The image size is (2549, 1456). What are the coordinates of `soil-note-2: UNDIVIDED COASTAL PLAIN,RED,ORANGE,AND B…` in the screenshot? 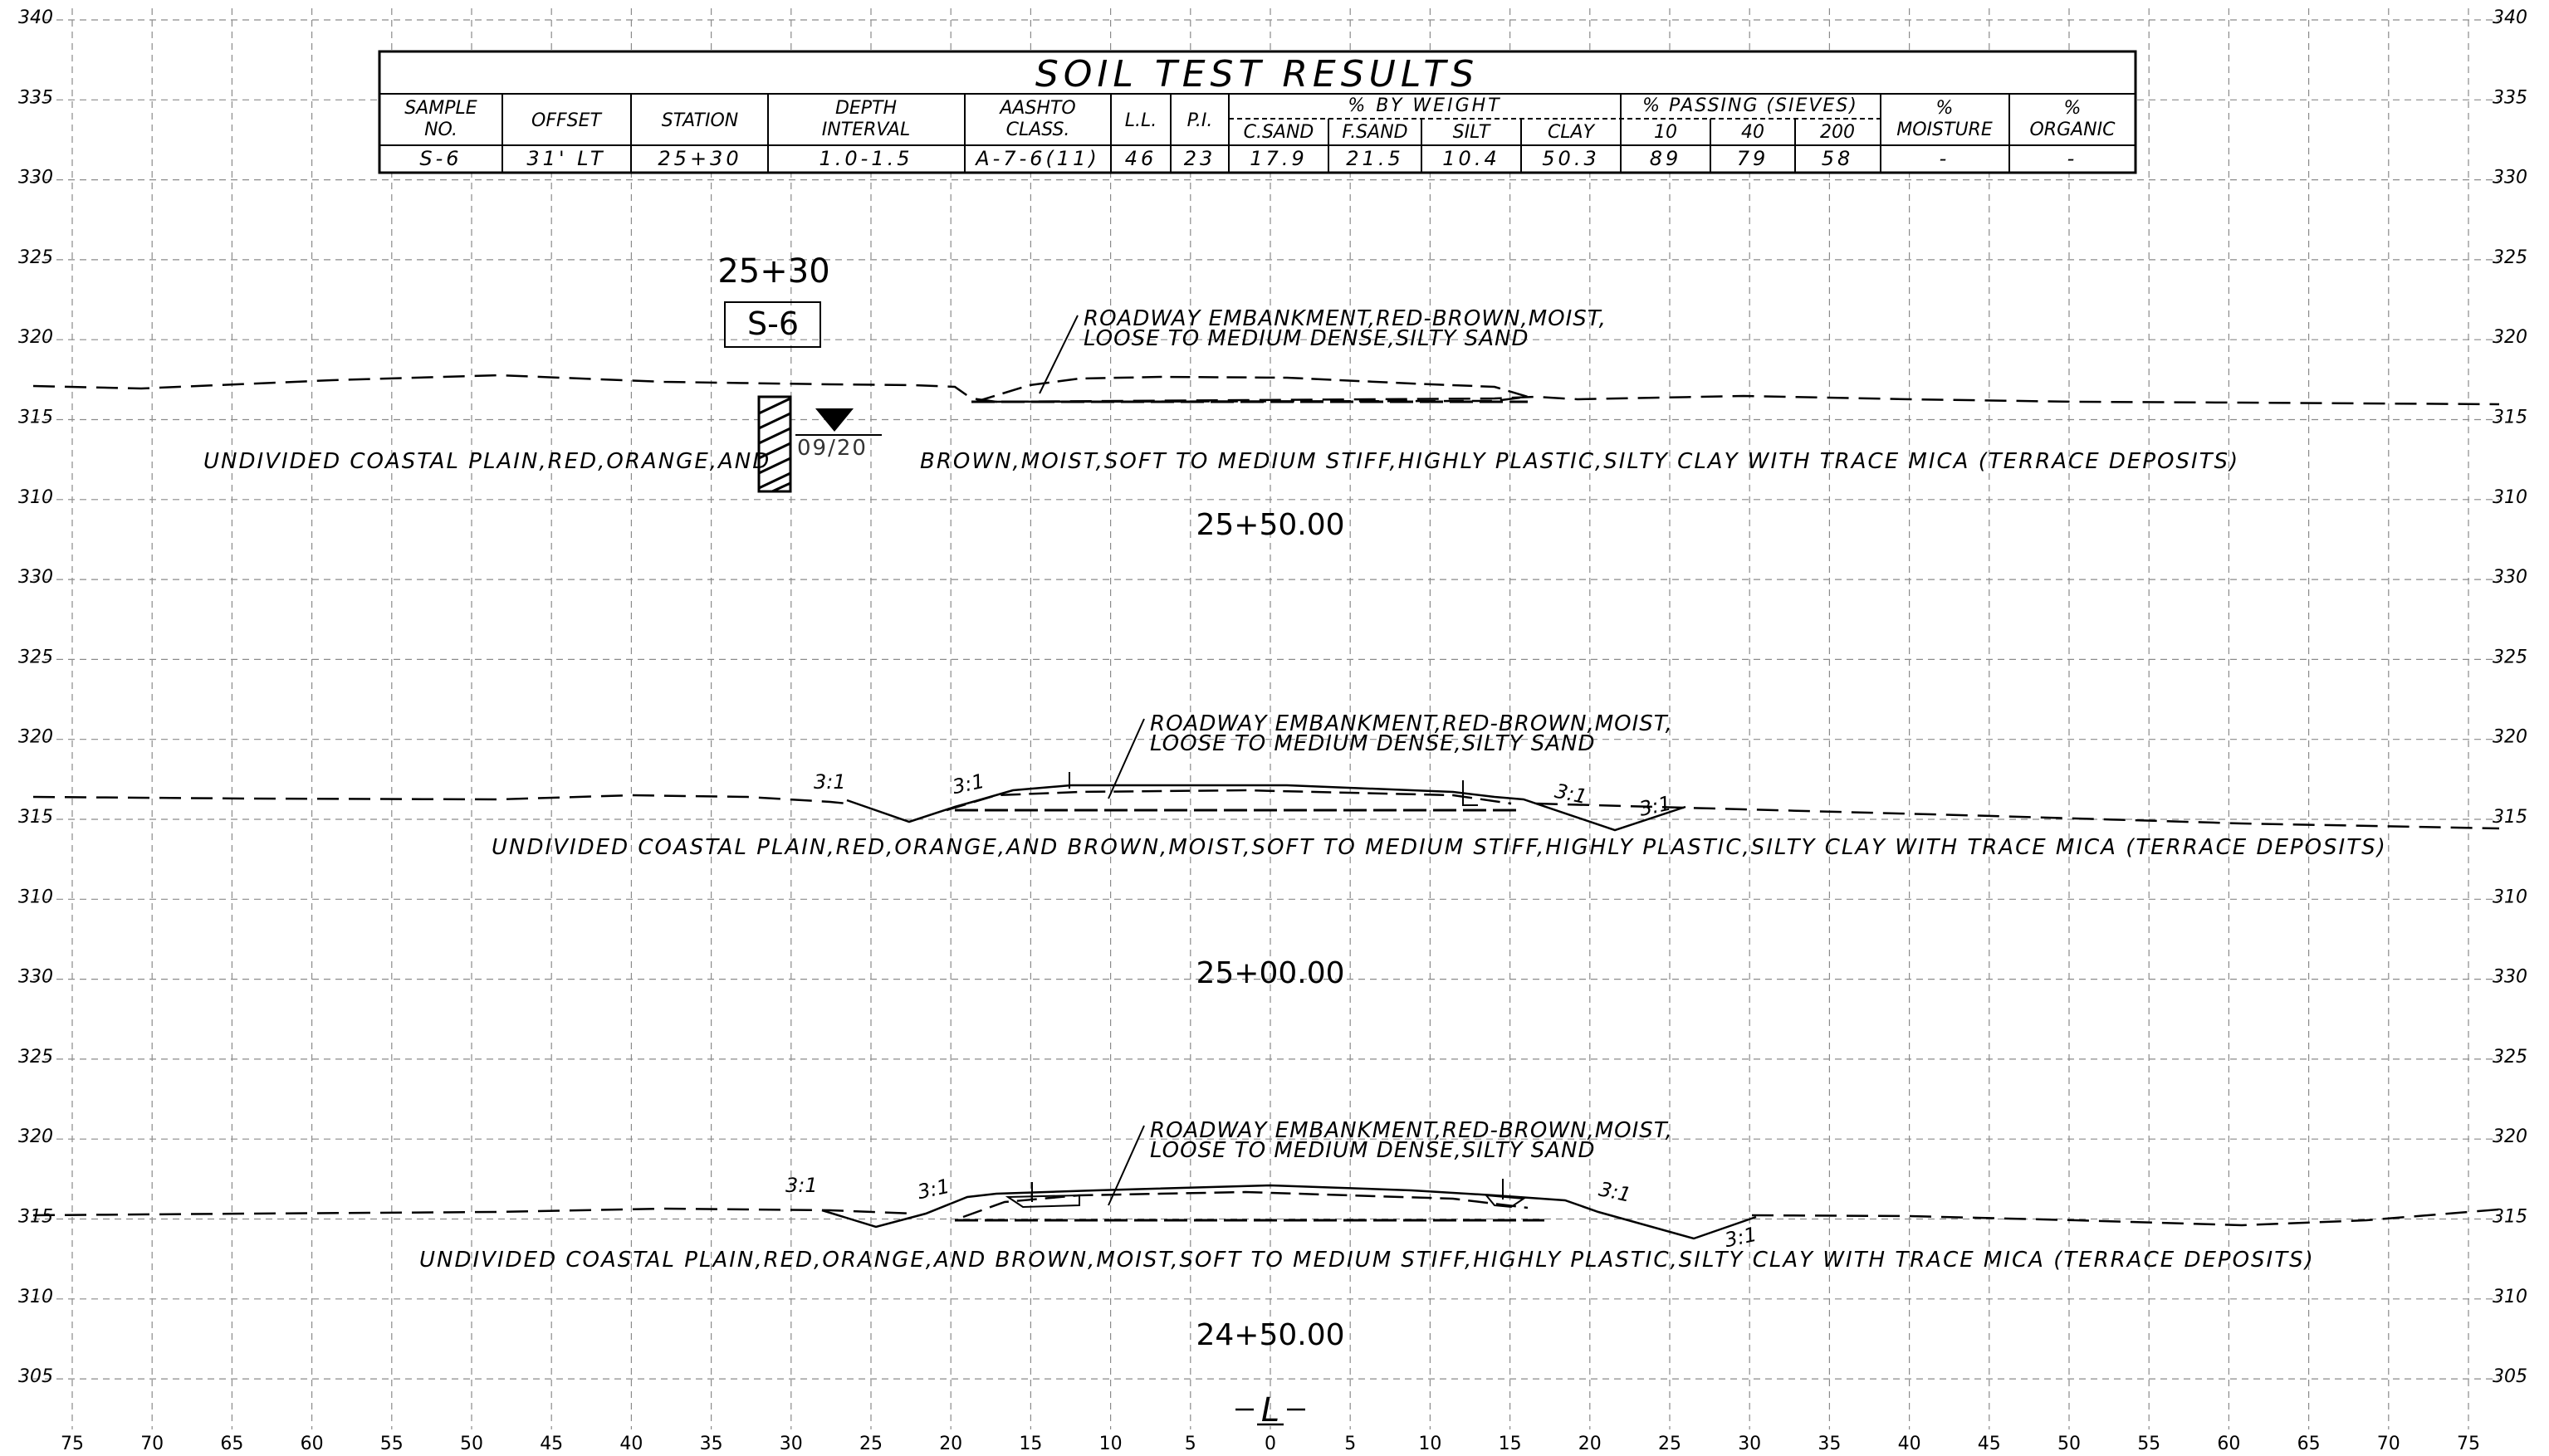 It's located at (1439, 847).